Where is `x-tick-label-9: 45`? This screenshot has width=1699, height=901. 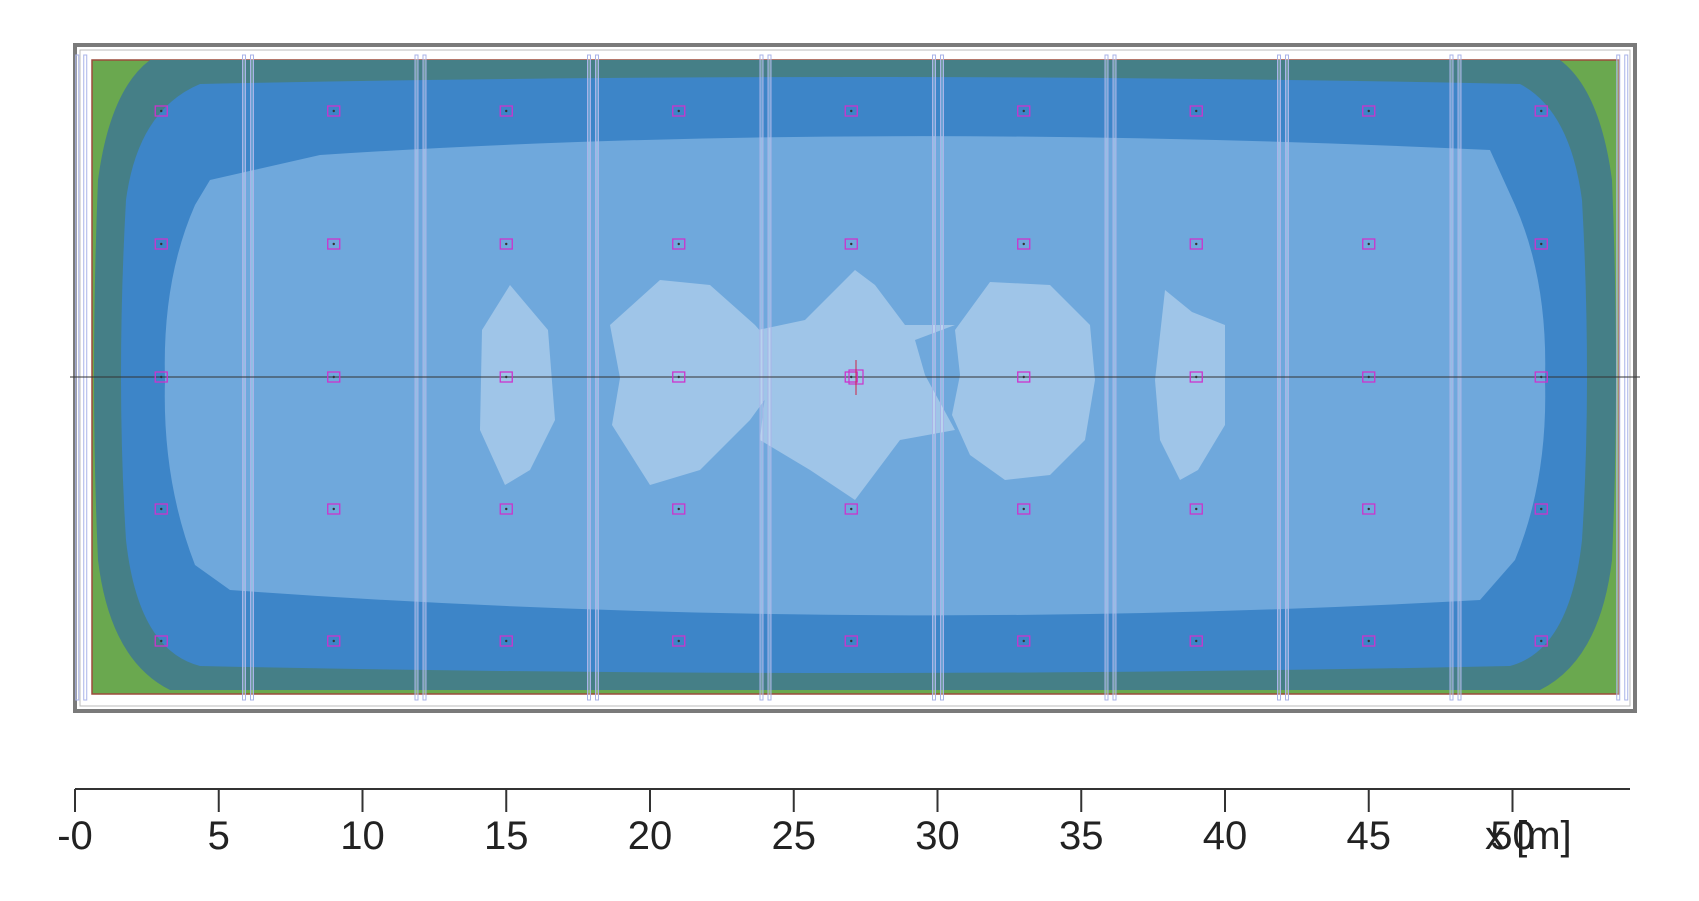 x-tick-label-9: 45 is located at coordinates (1369, 836).